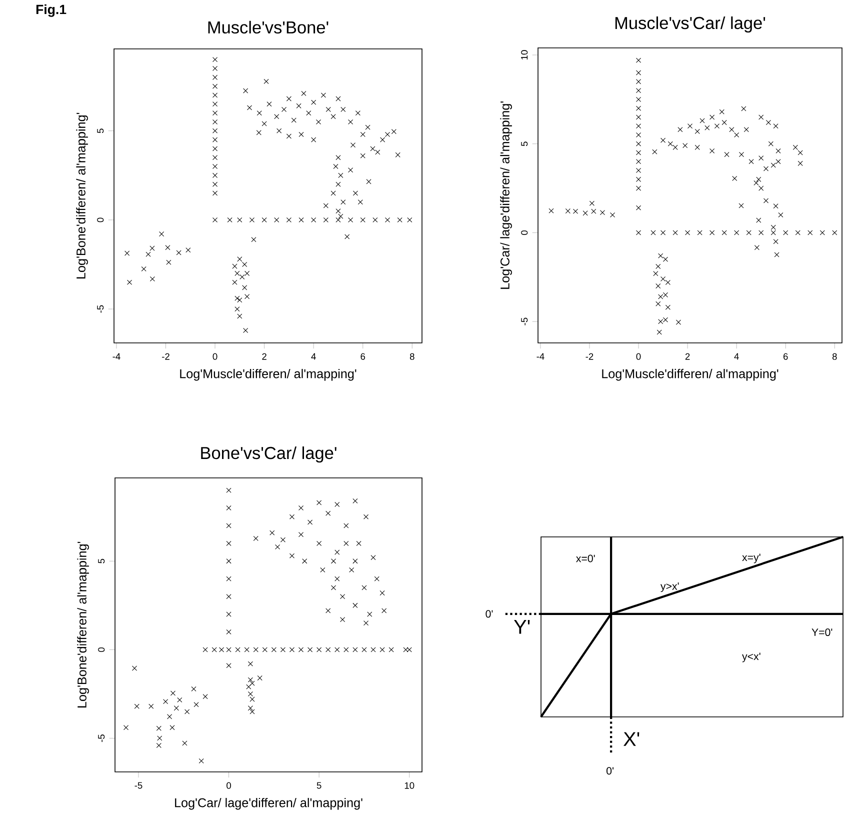 The width and height of the screenshot is (845, 834). I want to click on text: X', so click(631, 739).